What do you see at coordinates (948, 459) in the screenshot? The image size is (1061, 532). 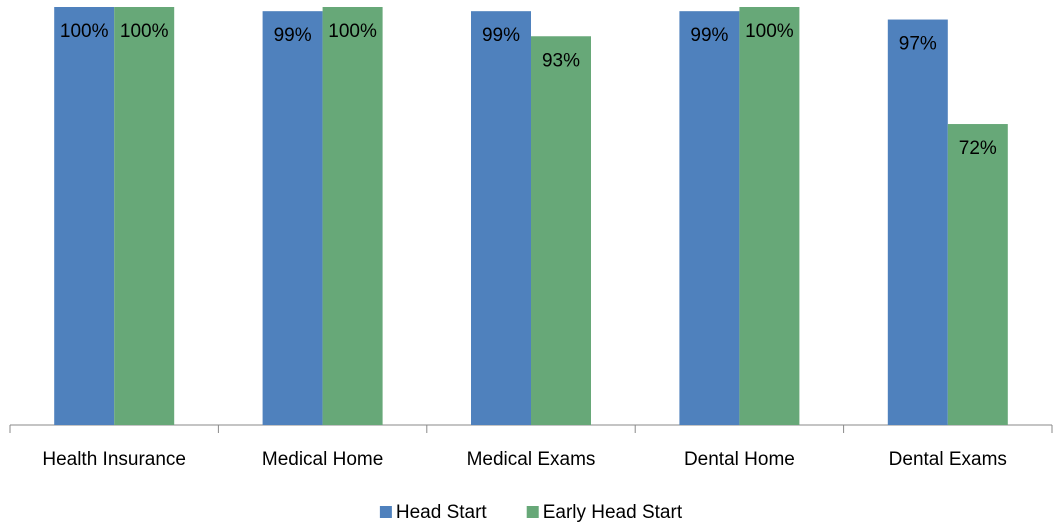 I see `x-tick-label: Dental Exams` at bounding box center [948, 459].